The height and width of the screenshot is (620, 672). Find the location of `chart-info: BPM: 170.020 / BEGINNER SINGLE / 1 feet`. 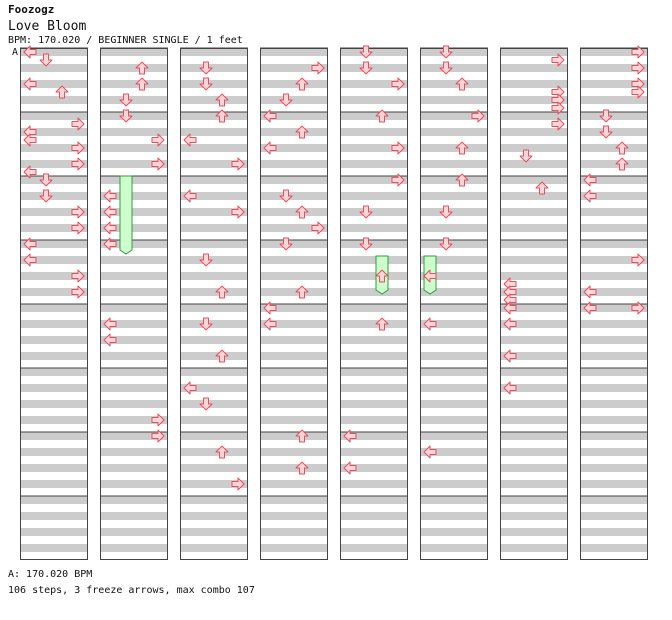

chart-info: BPM: 170.020 / BEGINNER SINGLE / 1 feet is located at coordinates (125, 40).